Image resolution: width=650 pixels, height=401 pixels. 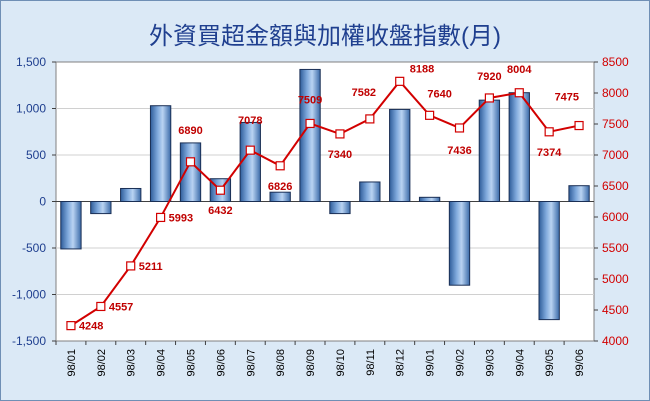 What do you see at coordinates (422, 69) in the screenshot?
I see `data-label: 8188` at bounding box center [422, 69].